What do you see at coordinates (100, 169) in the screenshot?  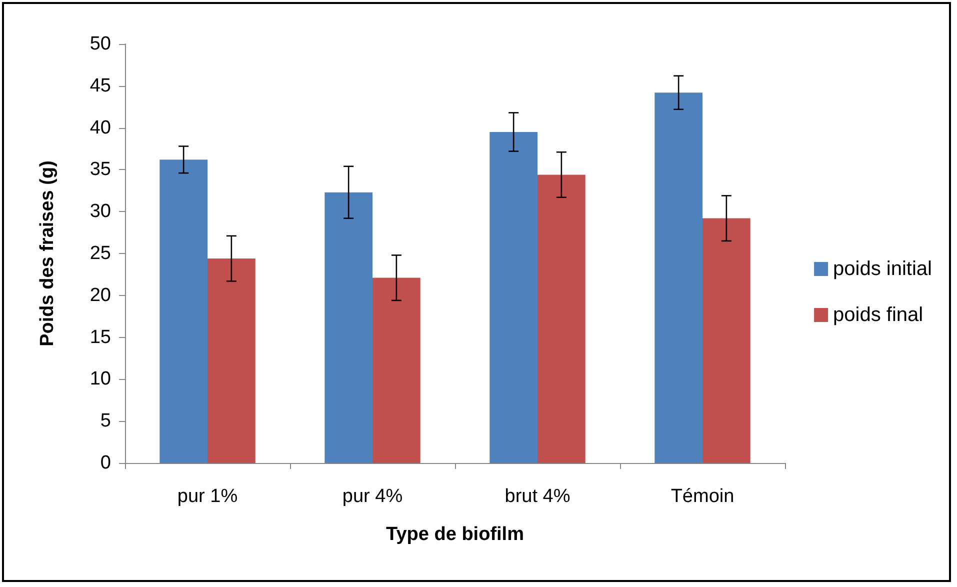 I see `y-tick-label: 35` at bounding box center [100, 169].